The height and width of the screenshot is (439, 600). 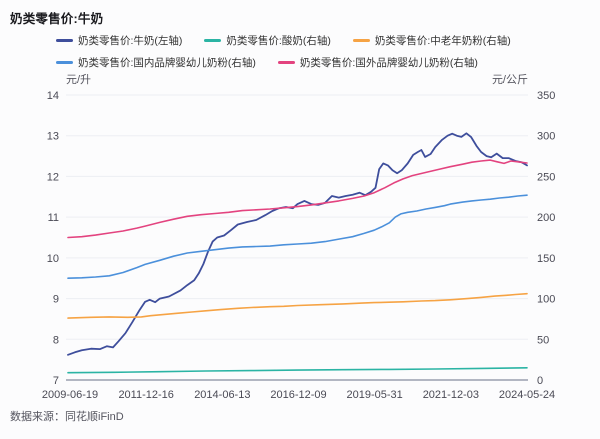 What do you see at coordinates (53, 259) in the screenshot?
I see `y-left-tick: 10` at bounding box center [53, 259].